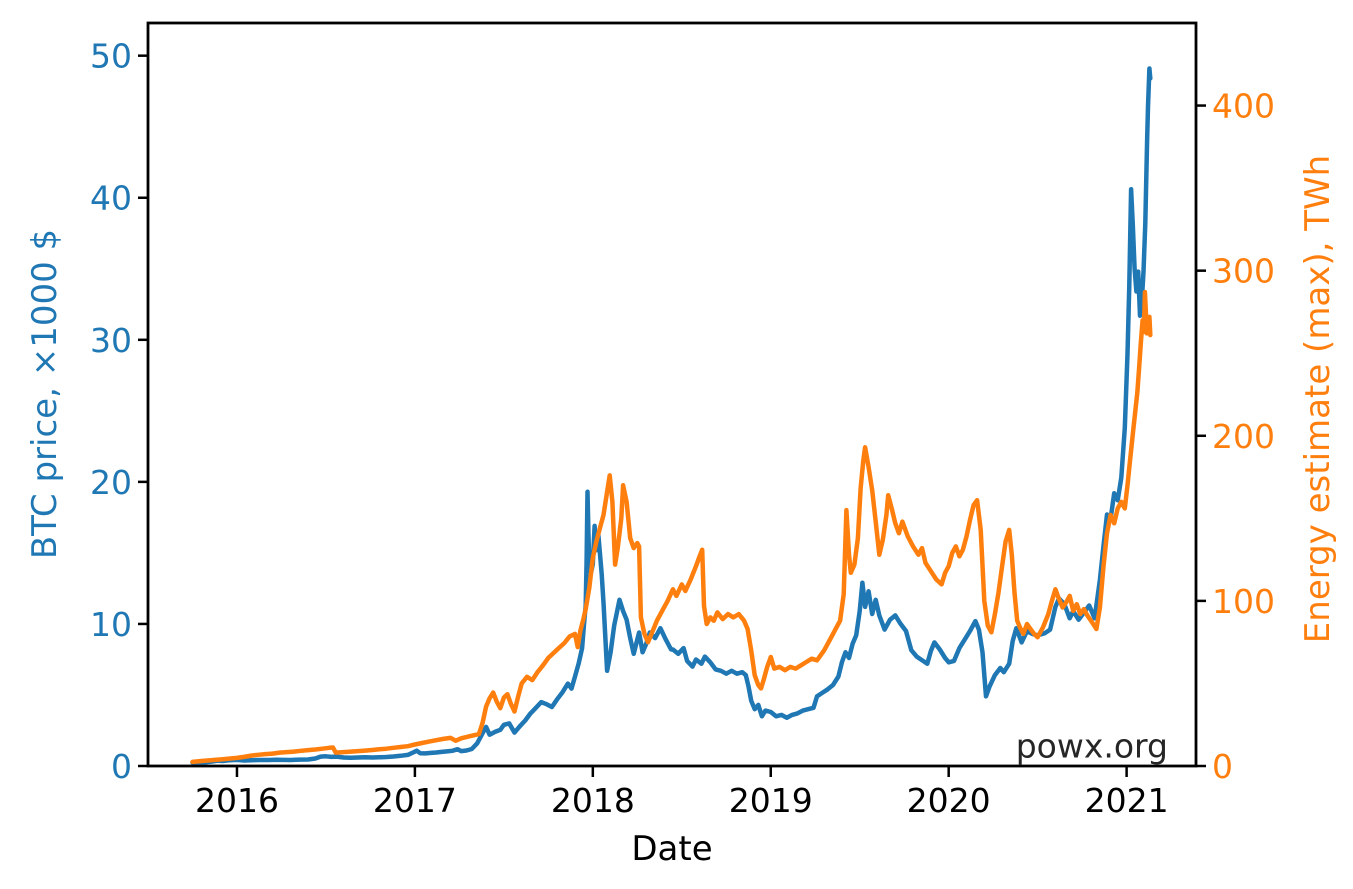 The image size is (1353, 889). Describe the element at coordinates (1243, 436) in the screenshot. I see `y-right-tick-label: 200` at that location.